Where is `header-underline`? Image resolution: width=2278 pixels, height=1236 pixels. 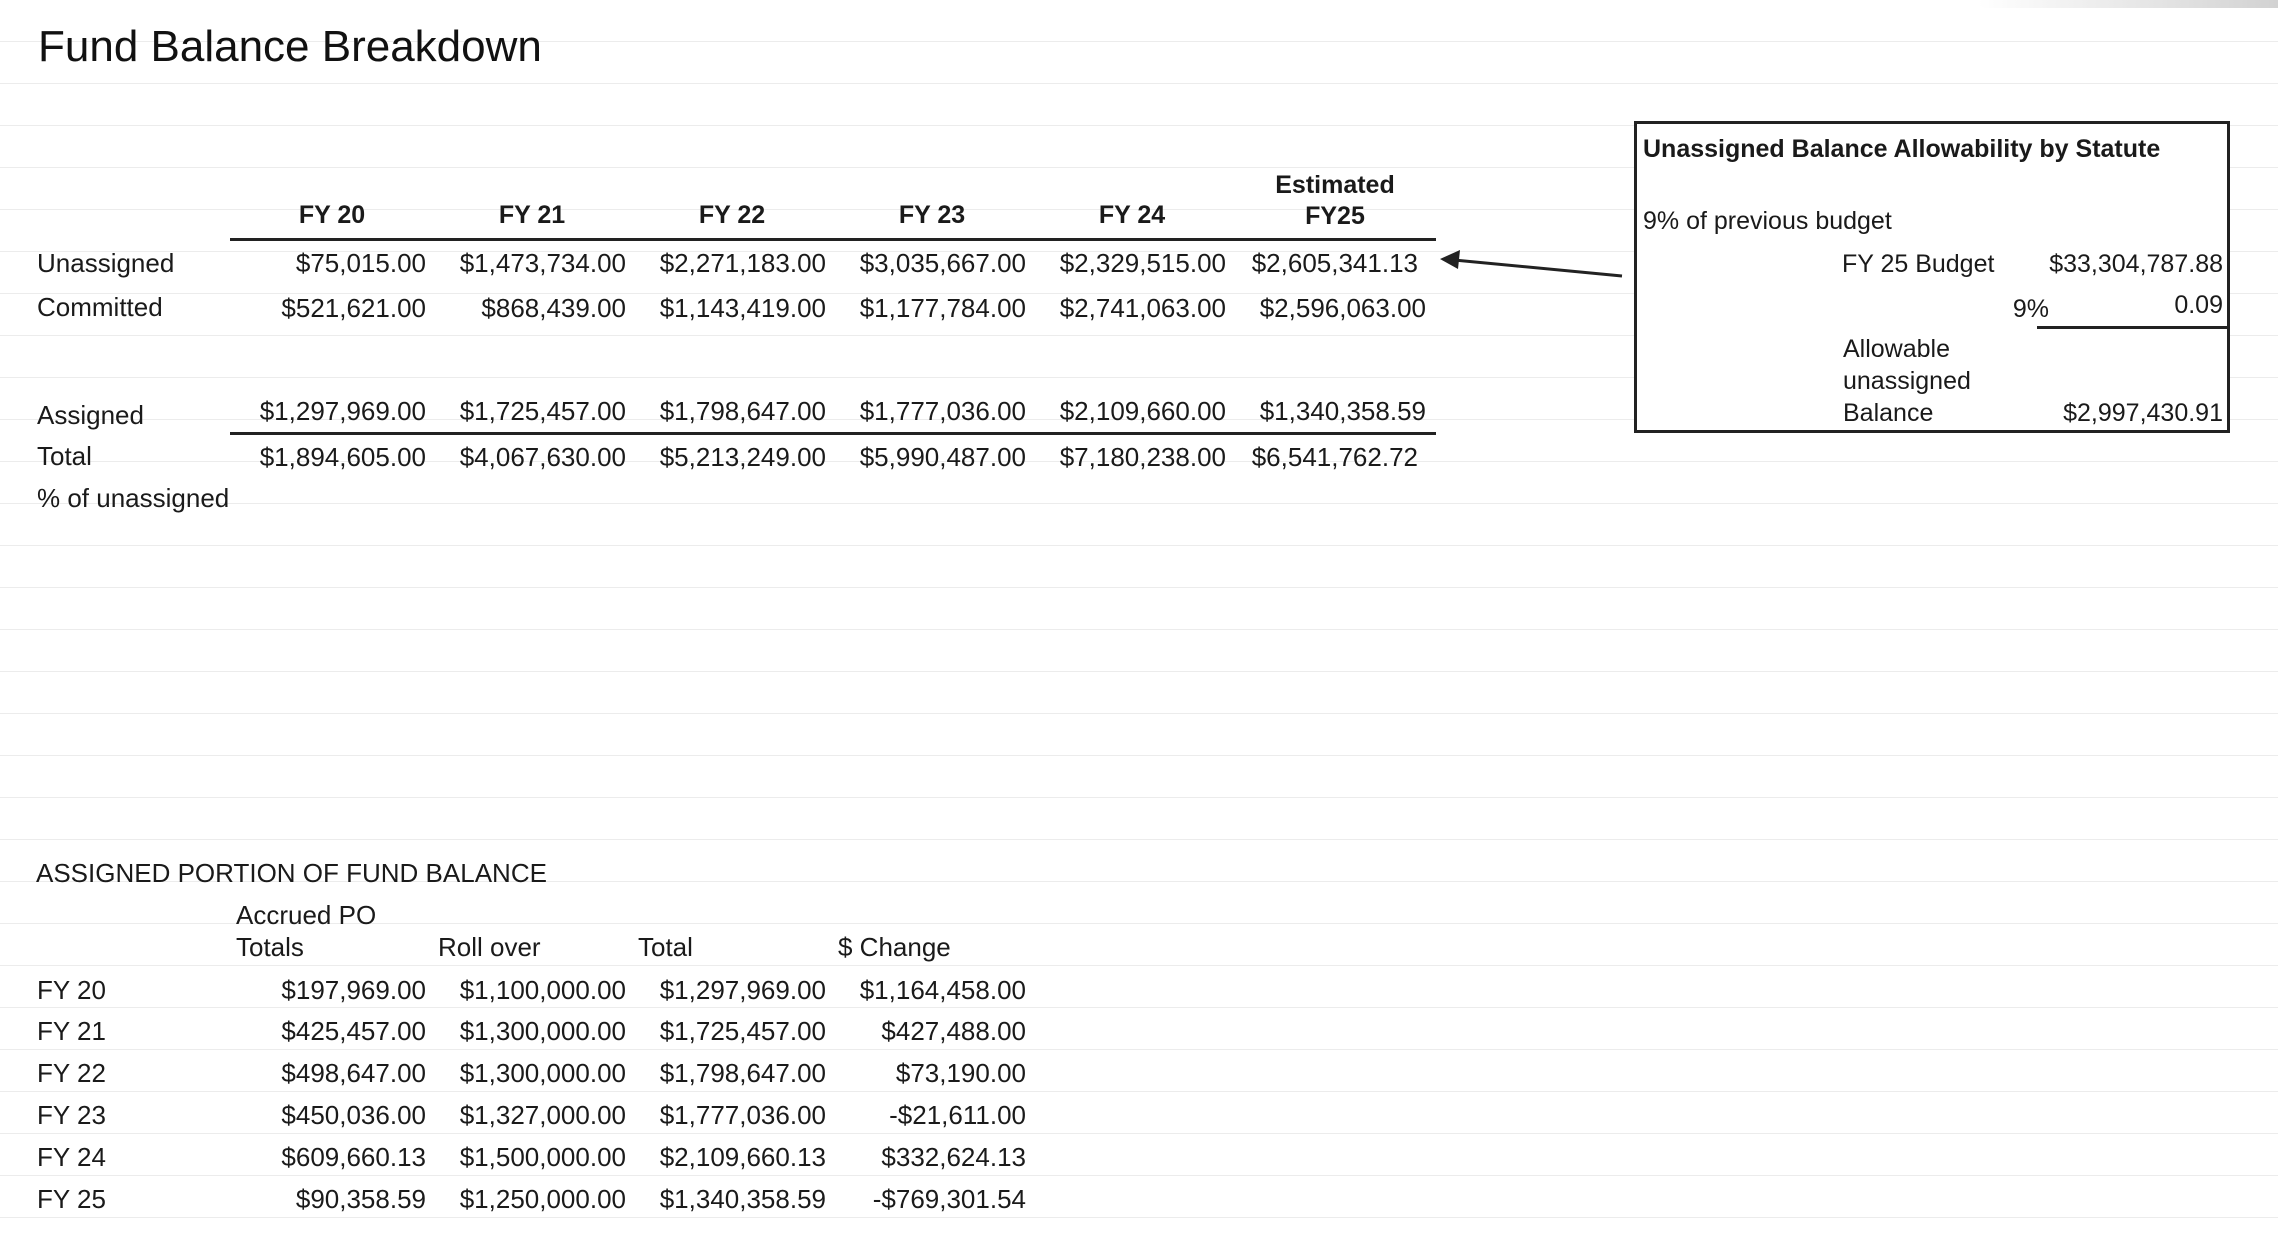
header-underline is located at coordinates (833, 239).